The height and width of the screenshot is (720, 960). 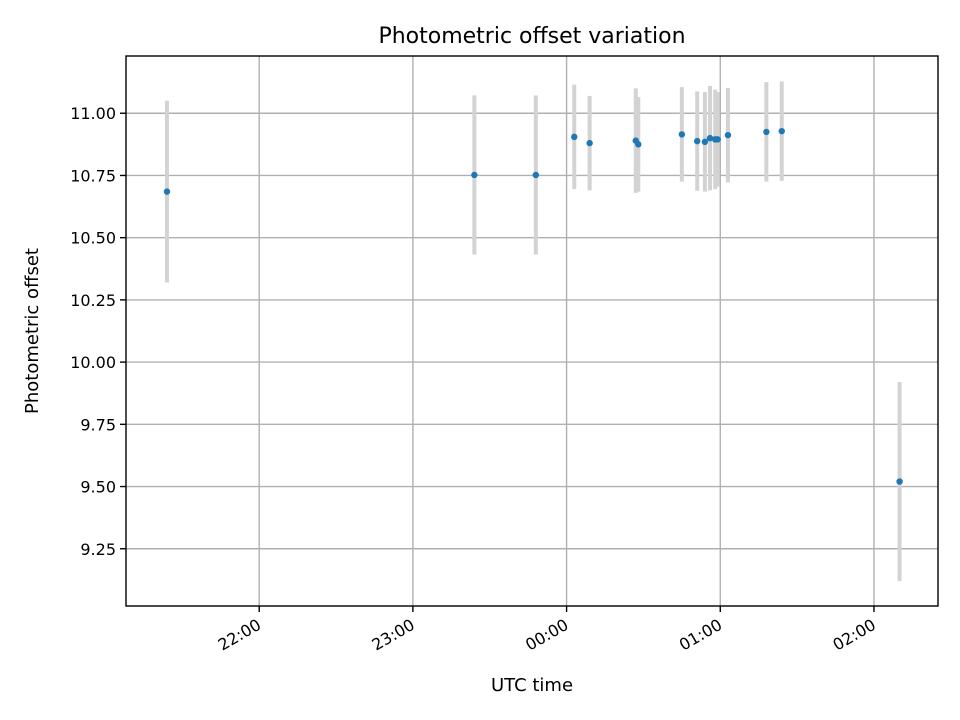 I want to click on chart-title: Photometric offset variation, so click(x=531, y=36).